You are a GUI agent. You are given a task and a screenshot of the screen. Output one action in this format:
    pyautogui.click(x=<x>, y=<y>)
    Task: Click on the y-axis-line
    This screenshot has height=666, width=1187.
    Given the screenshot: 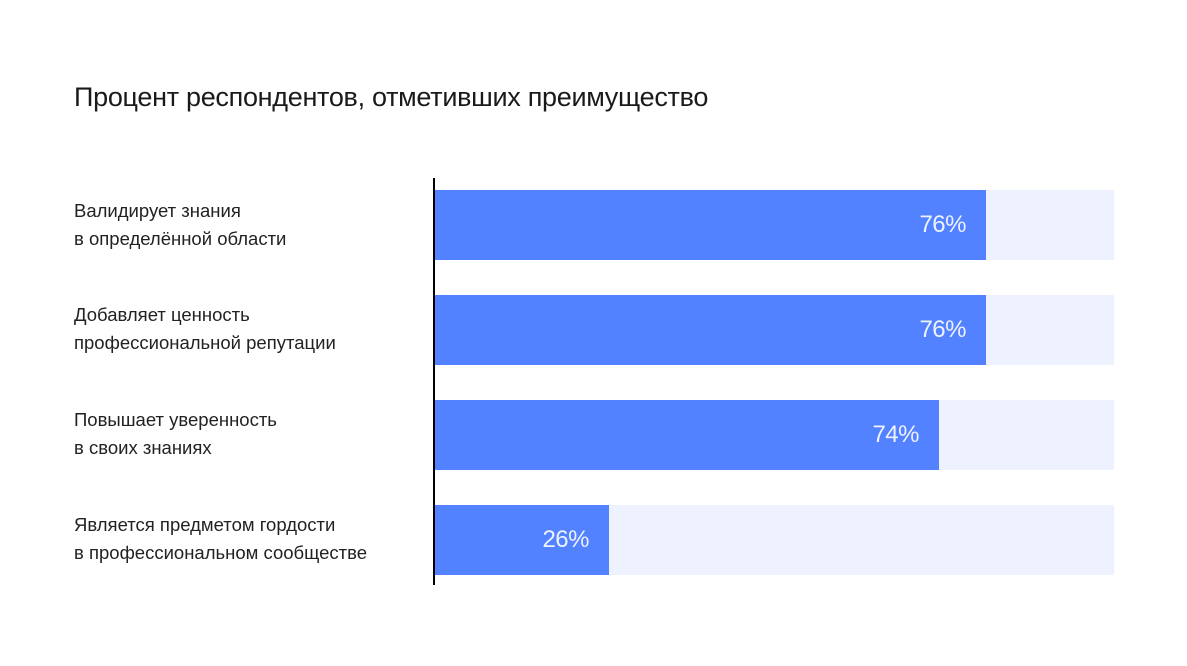 What is the action you would take?
    pyautogui.click(x=434, y=381)
    